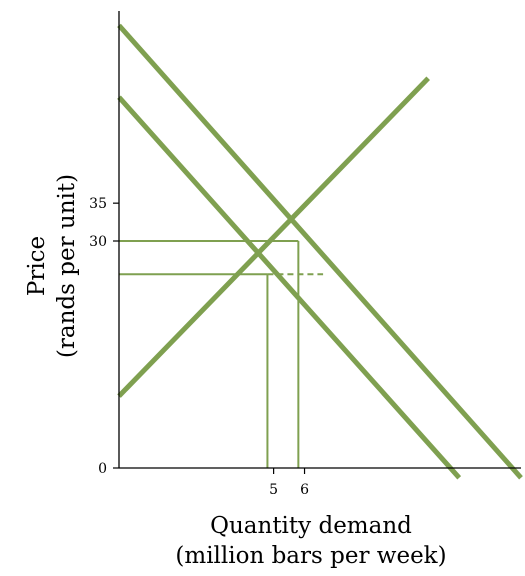 The image size is (525, 576). What do you see at coordinates (52, 266) in the screenshot?
I see `y-axis-title: Price (rands per unit)` at bounding box center [52, 266].